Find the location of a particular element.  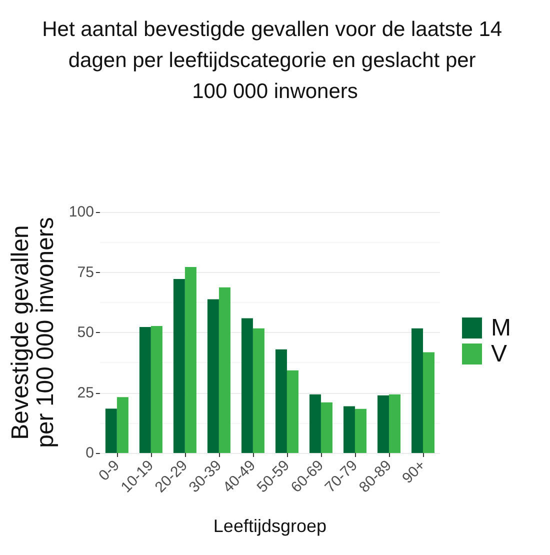

legend-label: M is located at coordinates (501, 328).